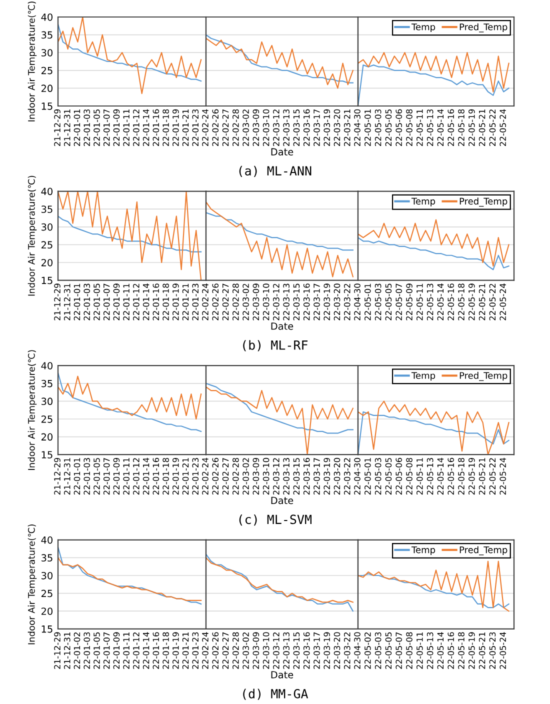 The height and width of the screenshot is (704, 550). What do you see at coordinates (296, 650) in the screenshot?
I see `x-tick-label: 22-03-15` at bounding box center [296, 650].